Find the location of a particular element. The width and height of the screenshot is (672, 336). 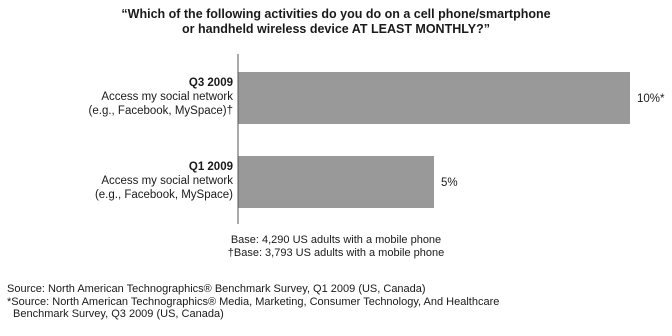

bar-value-label: 10%* is located at coordinates (651, 99).